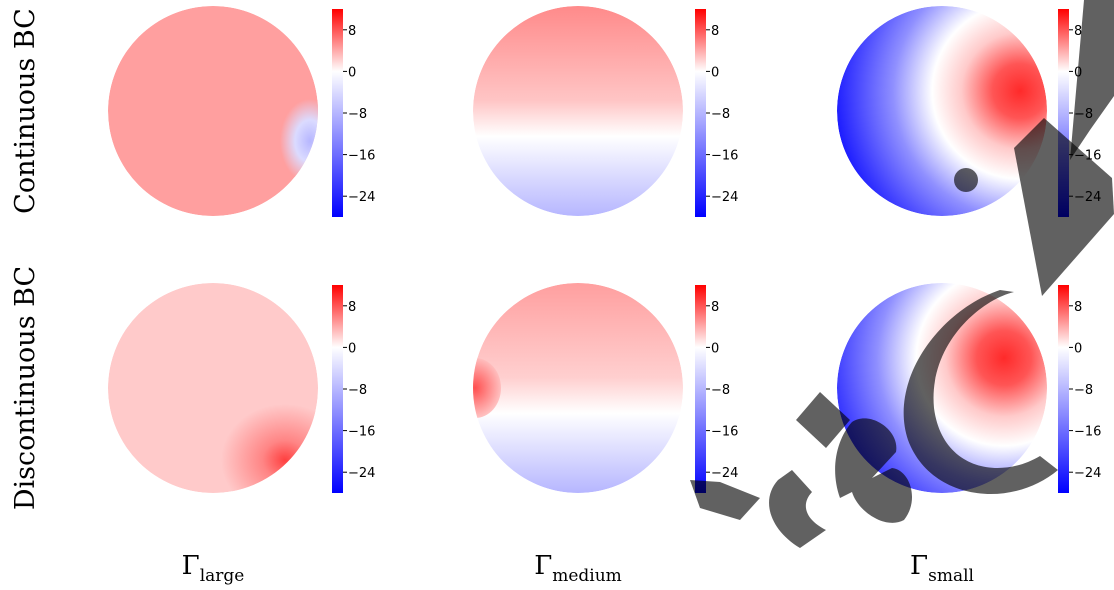 This screenshot has height=590, width=1114. What do you see at coordinates (299, 141) in the screenshot?
I see `field-dip-region` at bounding box center [299, 141].